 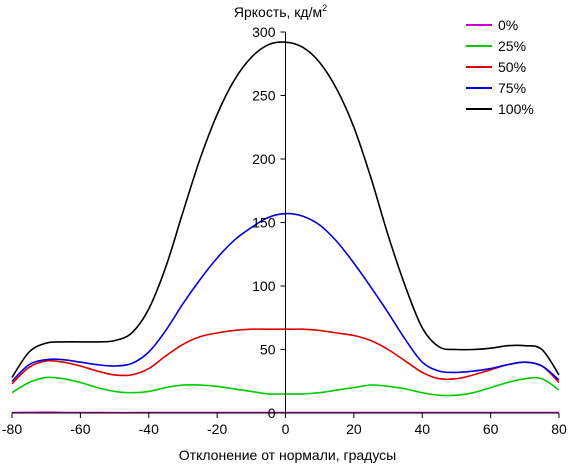 What do you see at coordinates (516, 109) in the screenshot?
I see `legend-label: 100%` at bounding box center [516, 109].